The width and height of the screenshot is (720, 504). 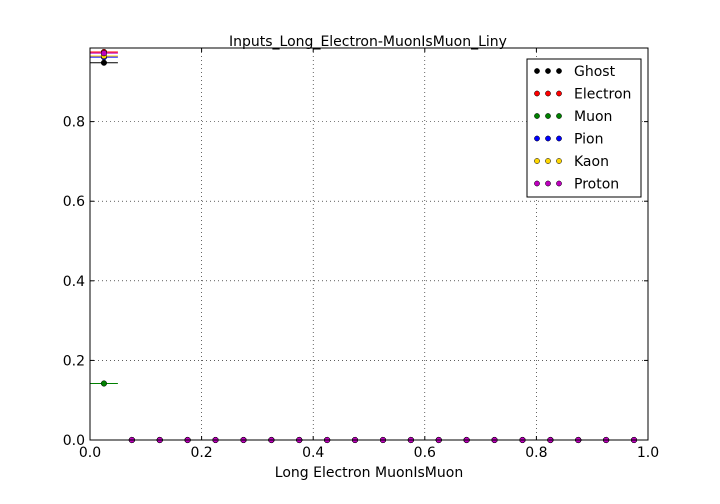 What do you see at coordinates (591, 162) in the screenshot?
I see `legend-label: Kaon` at bounding box center [591, 162].